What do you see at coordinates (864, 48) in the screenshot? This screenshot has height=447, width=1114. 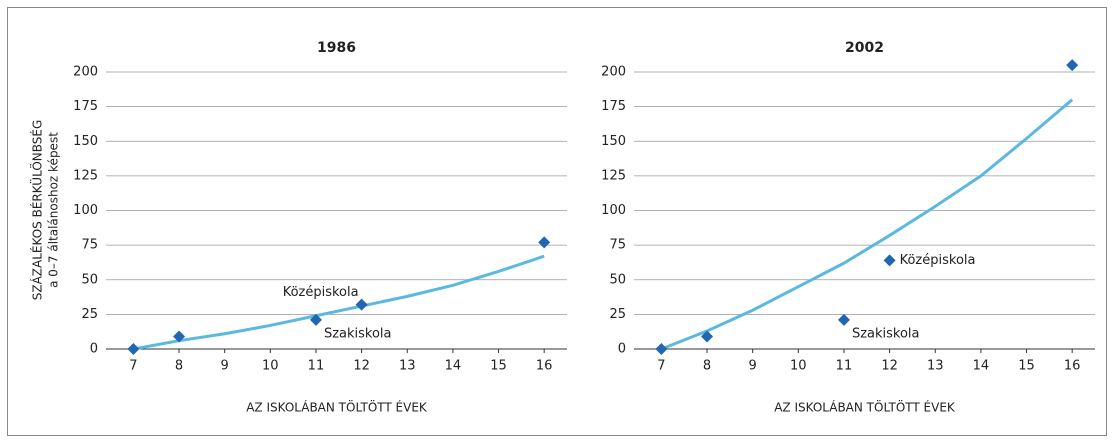 I see `chart-title: 2002` at bounding box center [864, 48].